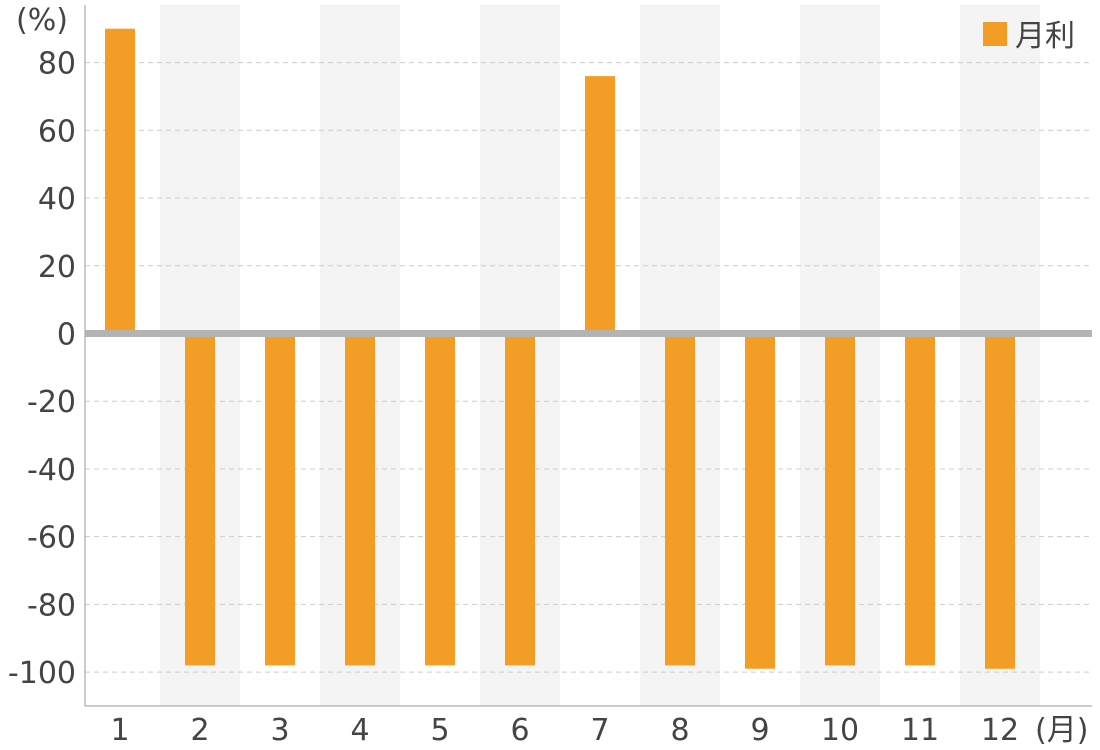 This screenshot has width=1100, height=750. What do you see at coordinates (51, 470) in the screenshot?
I see `y-tick-label: -40` at bounding box center [51, 470].